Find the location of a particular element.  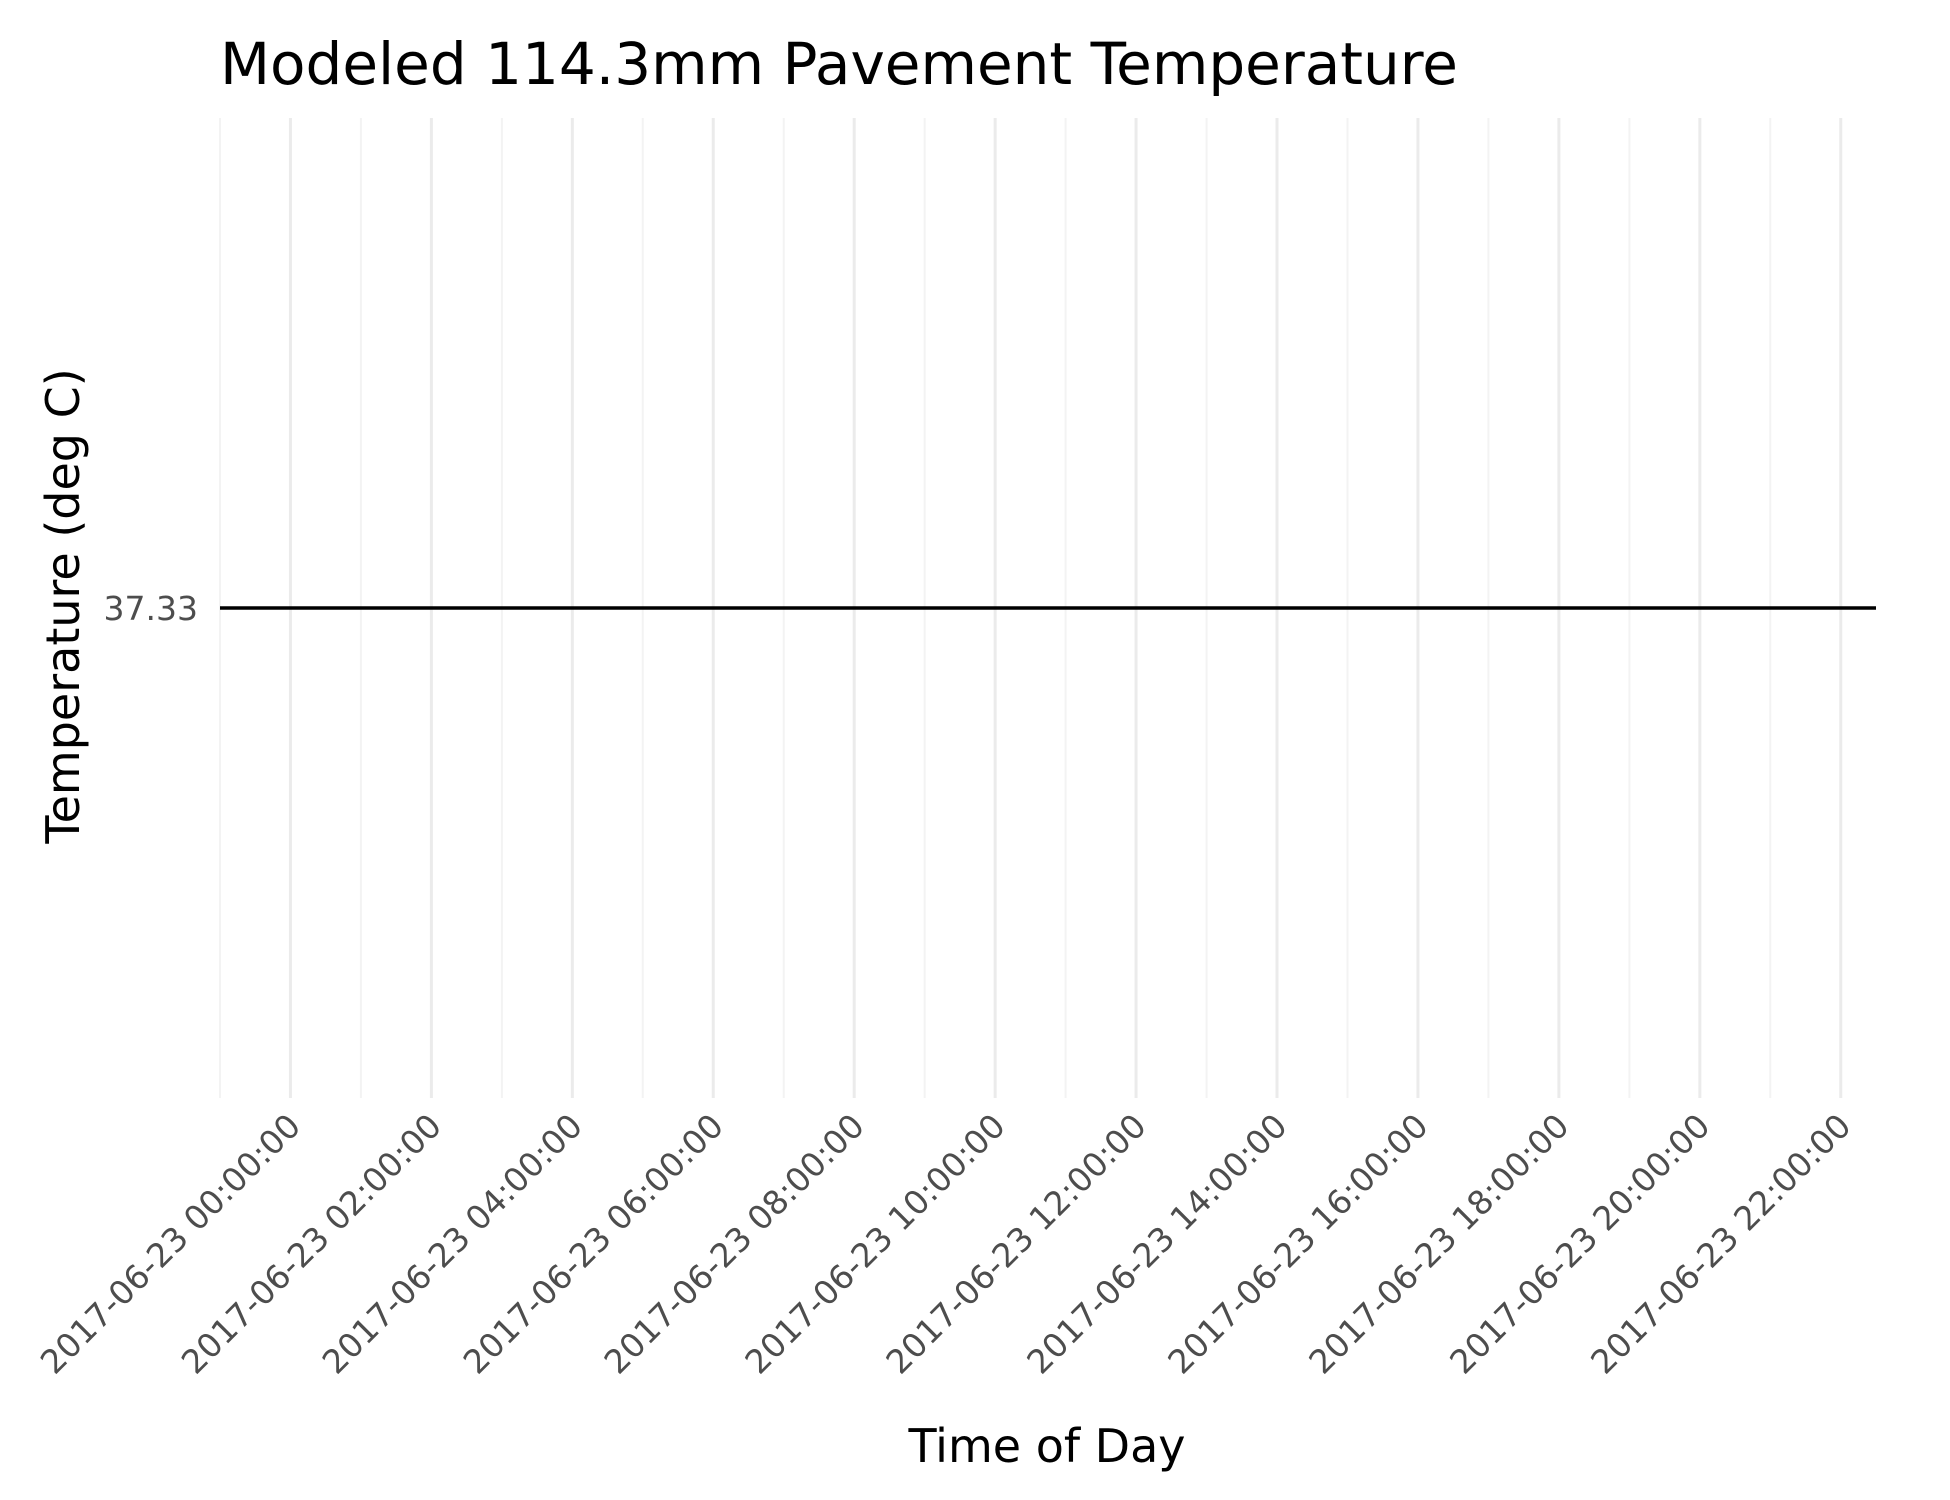

y-tick-label: 37.33 is located at coordinates (151, 608).